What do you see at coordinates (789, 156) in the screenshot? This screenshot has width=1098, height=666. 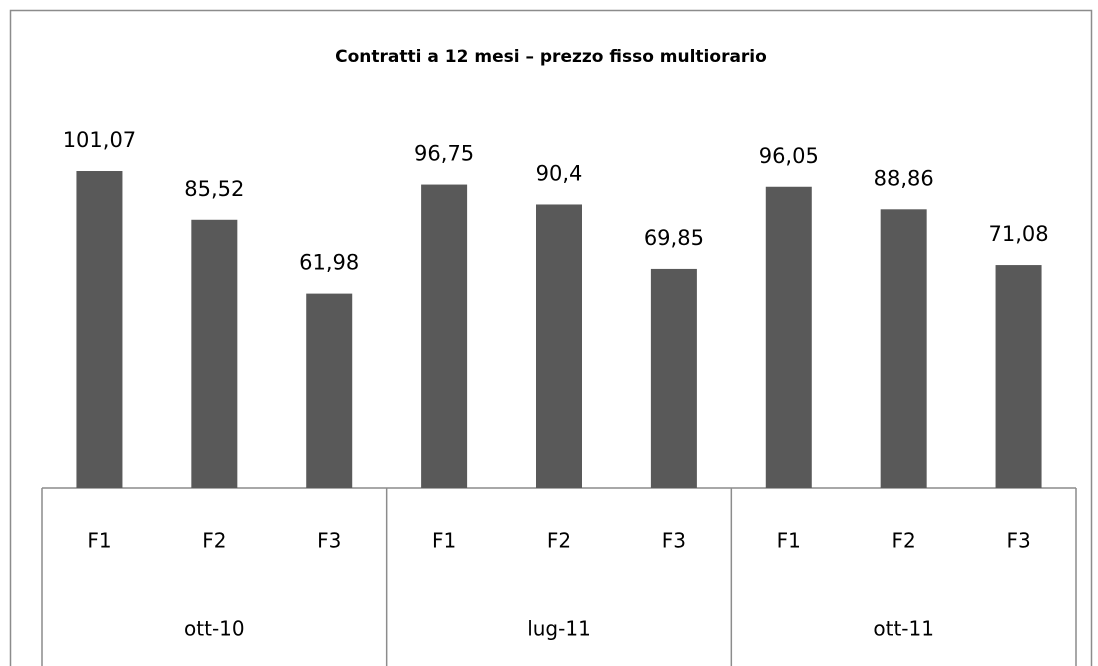 I see `data-label: 96,05` at bounding box center [789, 156].